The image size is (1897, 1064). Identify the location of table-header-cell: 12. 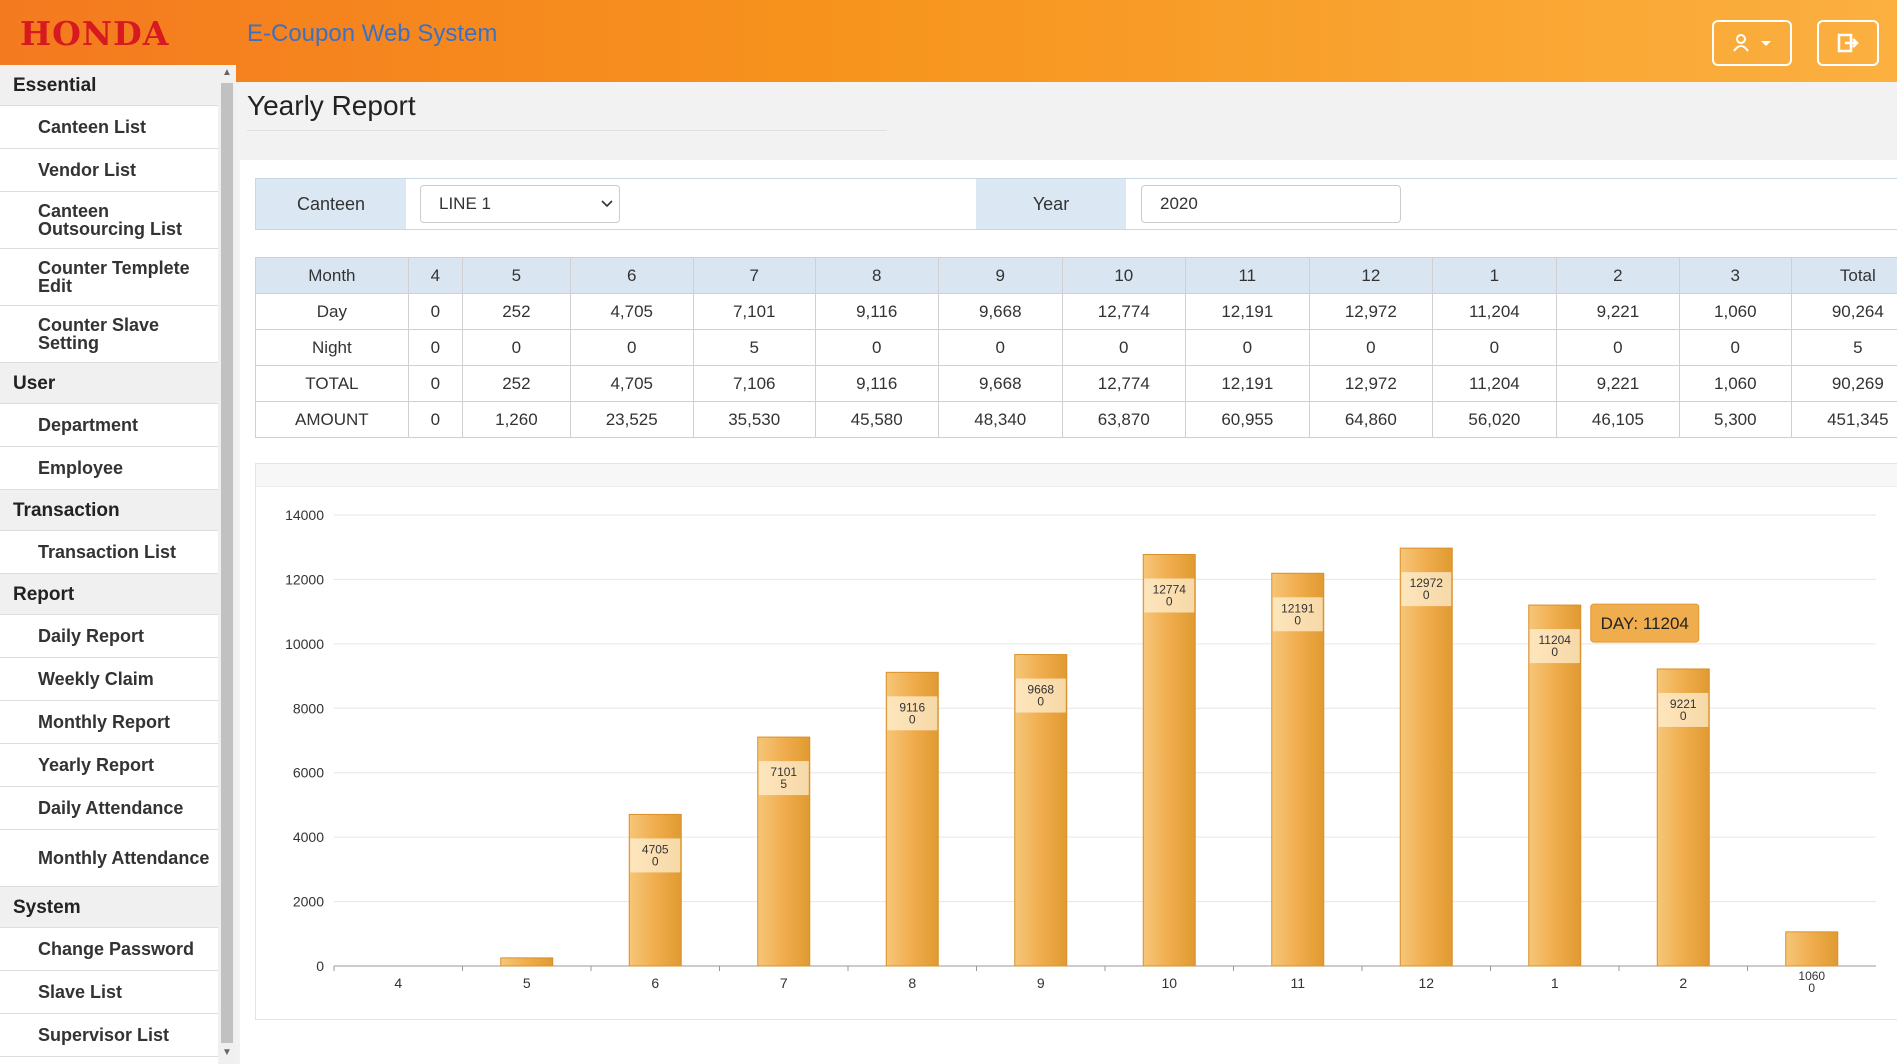
(1370, 275).